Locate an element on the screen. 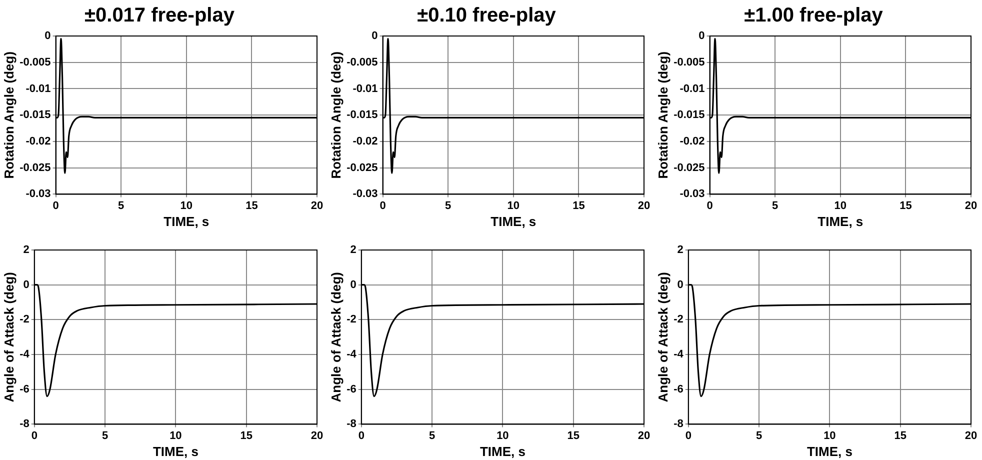 The height and width of the screenshot is (460, 982). chart-title: ±0.10 free-play is located at coordinates (487, 15).